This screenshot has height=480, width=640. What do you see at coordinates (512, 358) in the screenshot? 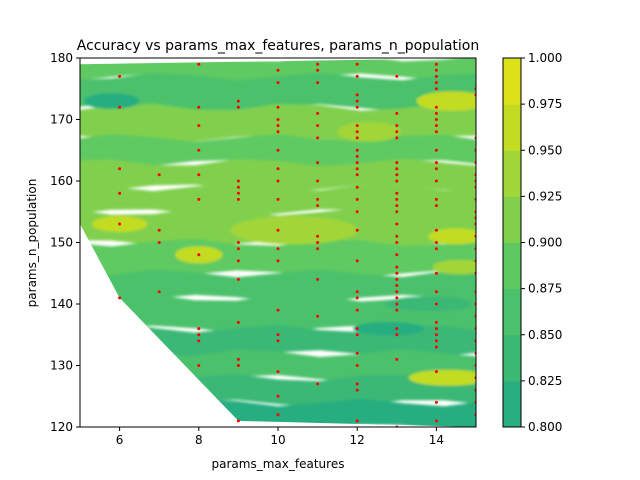
I see `colorbar-swatch` at bounding box center [512, 358].